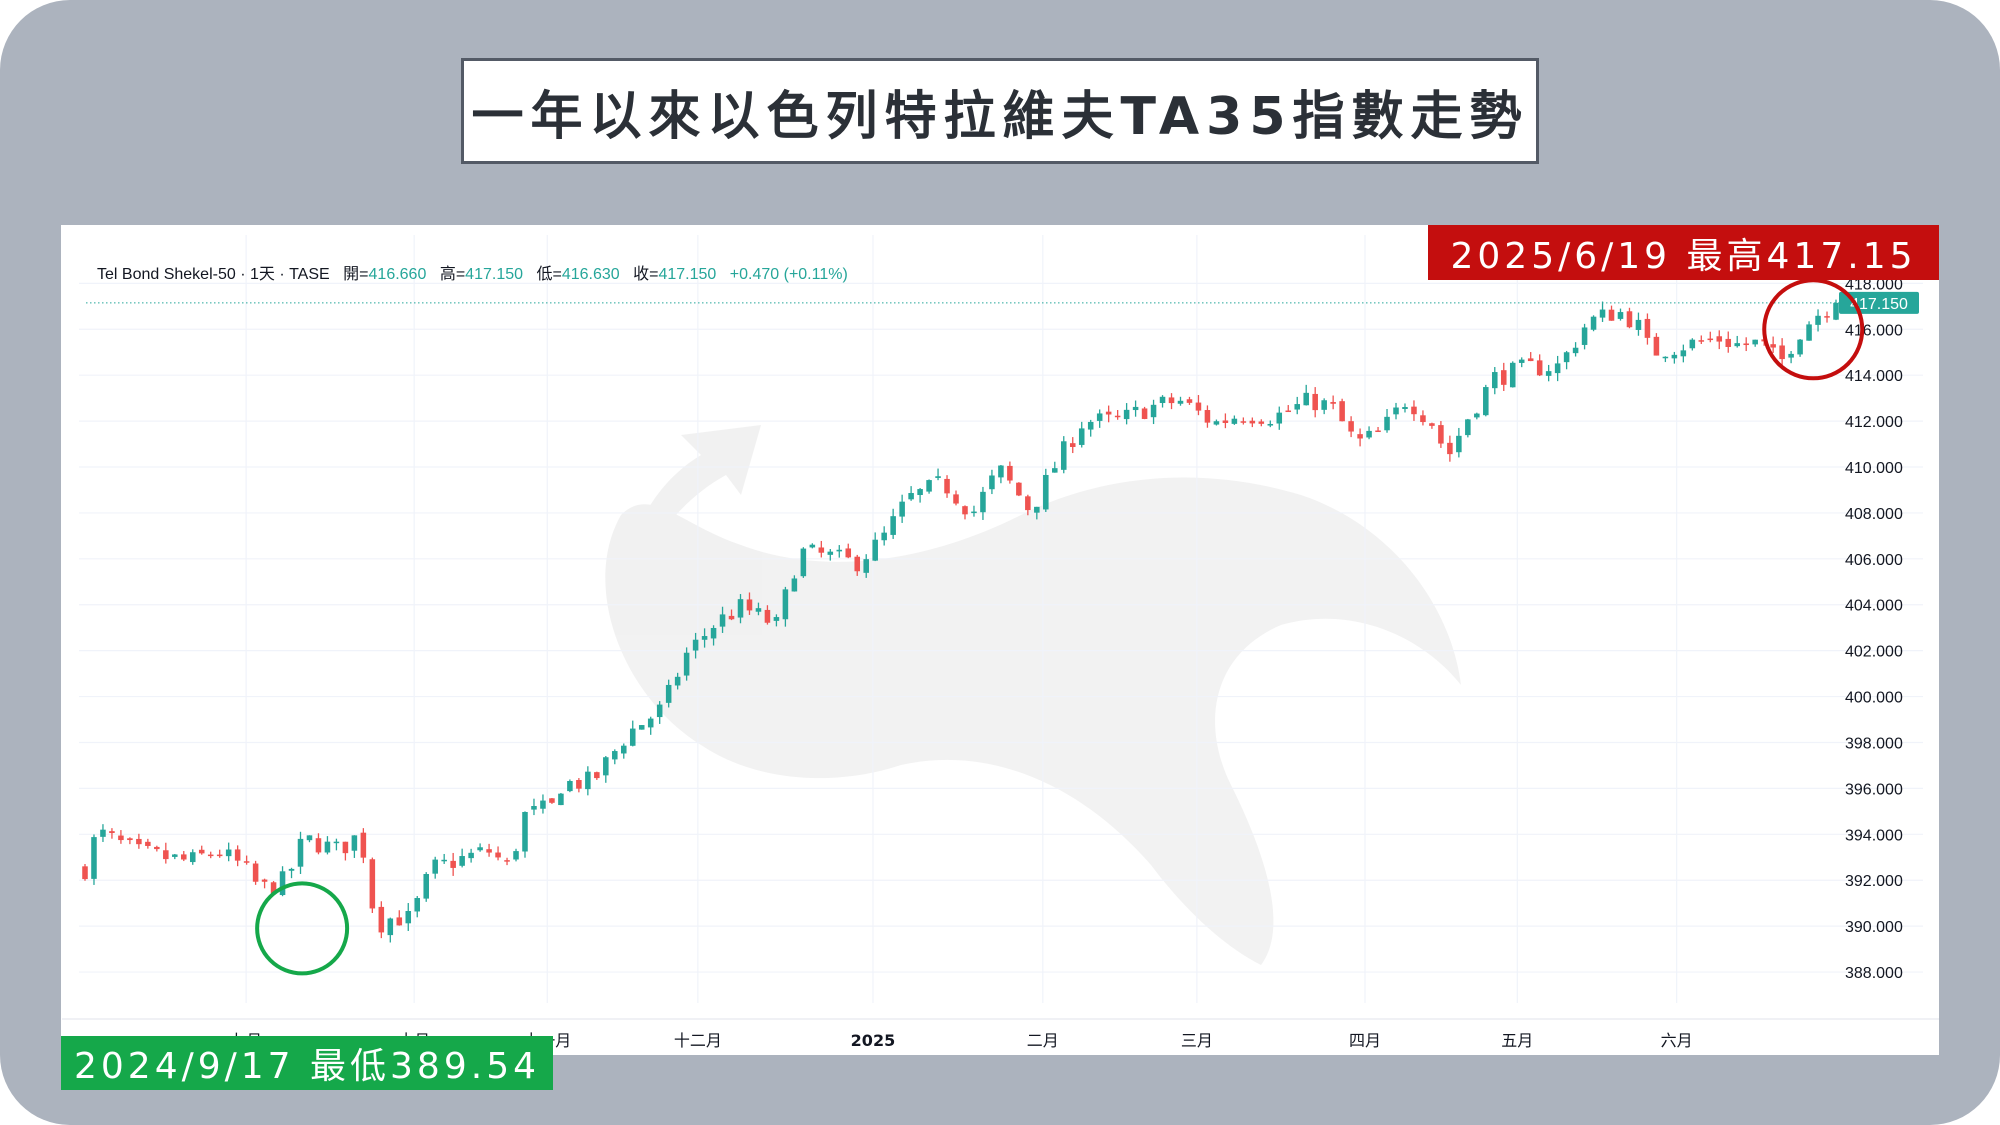 This screenshot has height=1125, width=2000. What do you see at coordinates (452, 274) in the screenshot?
I see `high-label: 高=` at bounding box center [452, 274].